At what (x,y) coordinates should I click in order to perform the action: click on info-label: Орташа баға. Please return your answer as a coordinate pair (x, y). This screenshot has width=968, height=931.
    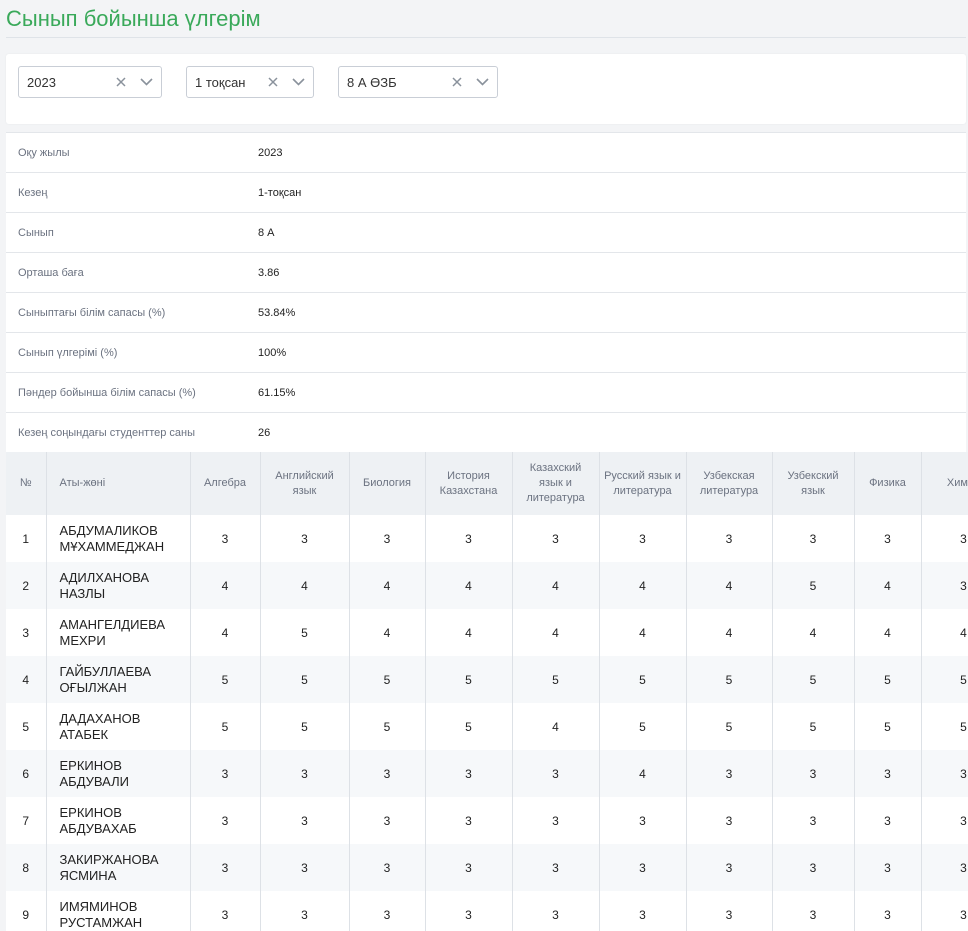
    Looking at the image, I should click on (51, 272).